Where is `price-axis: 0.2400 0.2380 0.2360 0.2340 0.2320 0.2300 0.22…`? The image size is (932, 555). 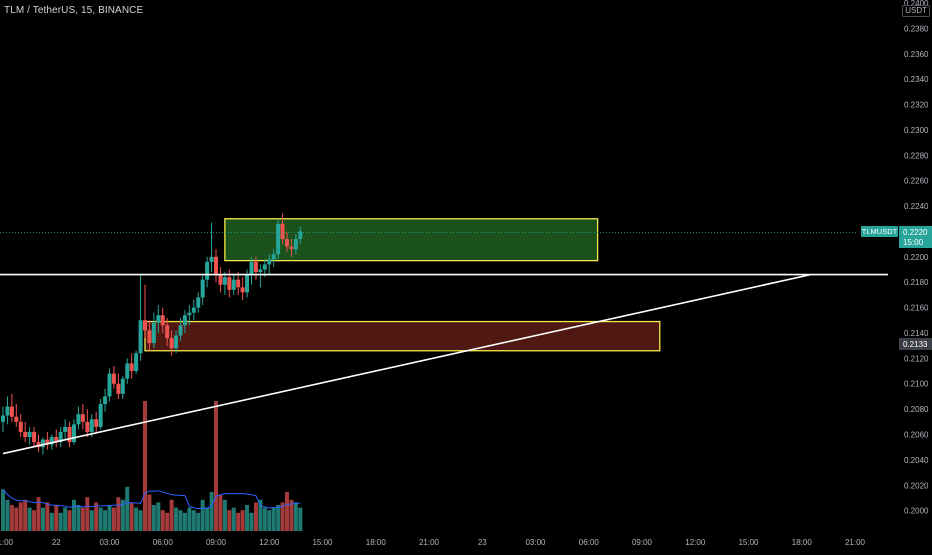
price-axis: 0.2400 0.2380 0.2360 0.2340 0.2320 0.2300 0.22… is located at coordinates (915, 275).